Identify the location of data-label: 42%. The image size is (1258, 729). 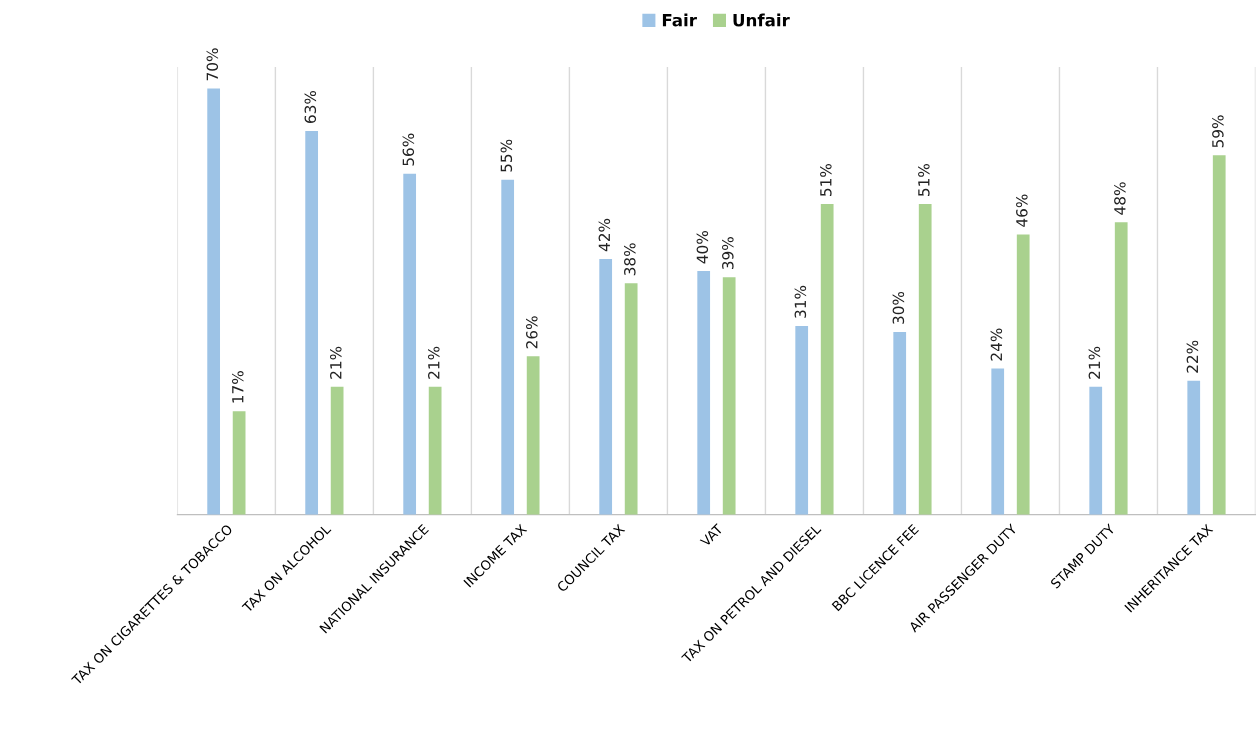
(604, 235).